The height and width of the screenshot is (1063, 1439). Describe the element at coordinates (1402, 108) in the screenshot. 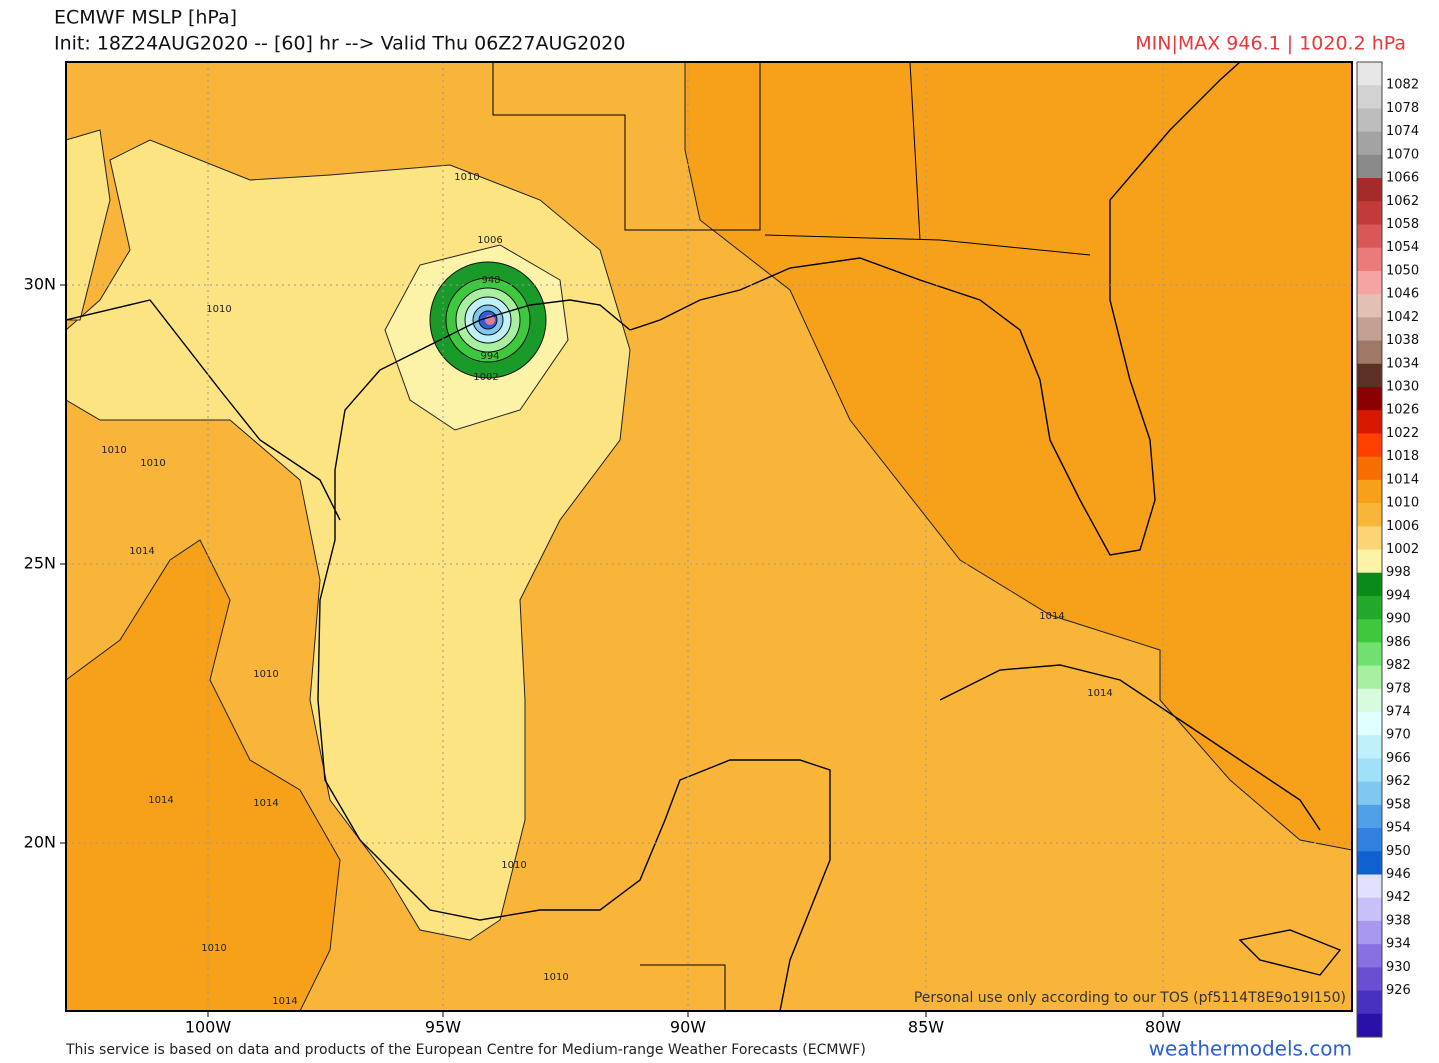

I see `colorbar-label: 1078` at that location.